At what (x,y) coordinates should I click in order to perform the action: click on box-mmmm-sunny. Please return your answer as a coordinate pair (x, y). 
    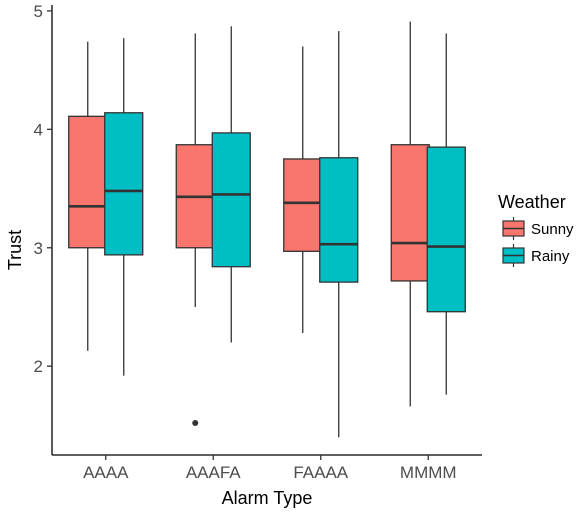
    Looking at the image, I should click on (410, 214).